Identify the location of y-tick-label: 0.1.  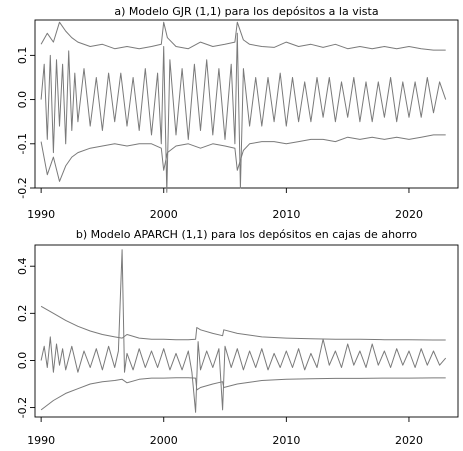
(22, 56).